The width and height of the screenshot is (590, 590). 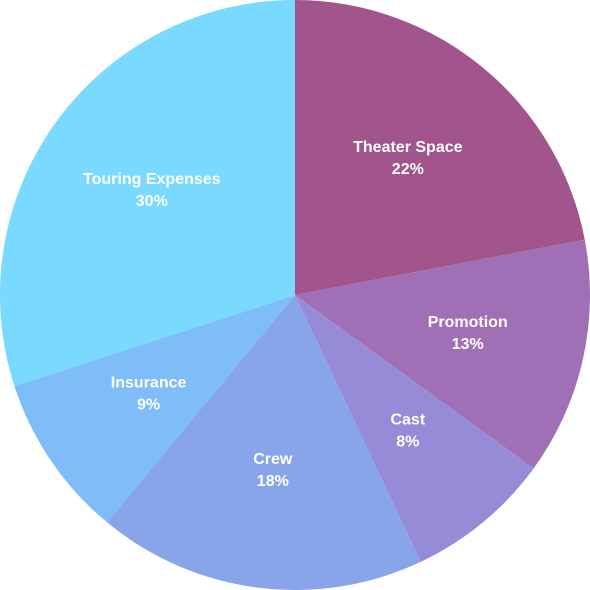 I want to click on slice-value-label: 30%, so click(x=152, y=201).